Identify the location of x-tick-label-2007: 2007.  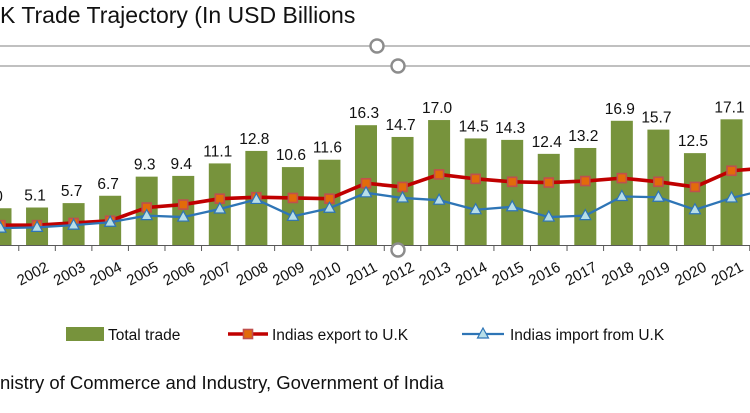
(215, 274).